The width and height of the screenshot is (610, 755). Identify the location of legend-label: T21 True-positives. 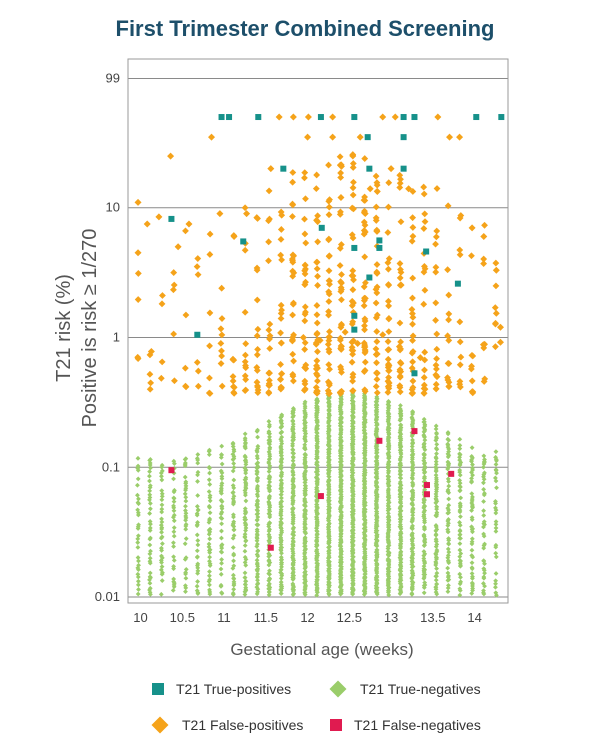
(234, 689).